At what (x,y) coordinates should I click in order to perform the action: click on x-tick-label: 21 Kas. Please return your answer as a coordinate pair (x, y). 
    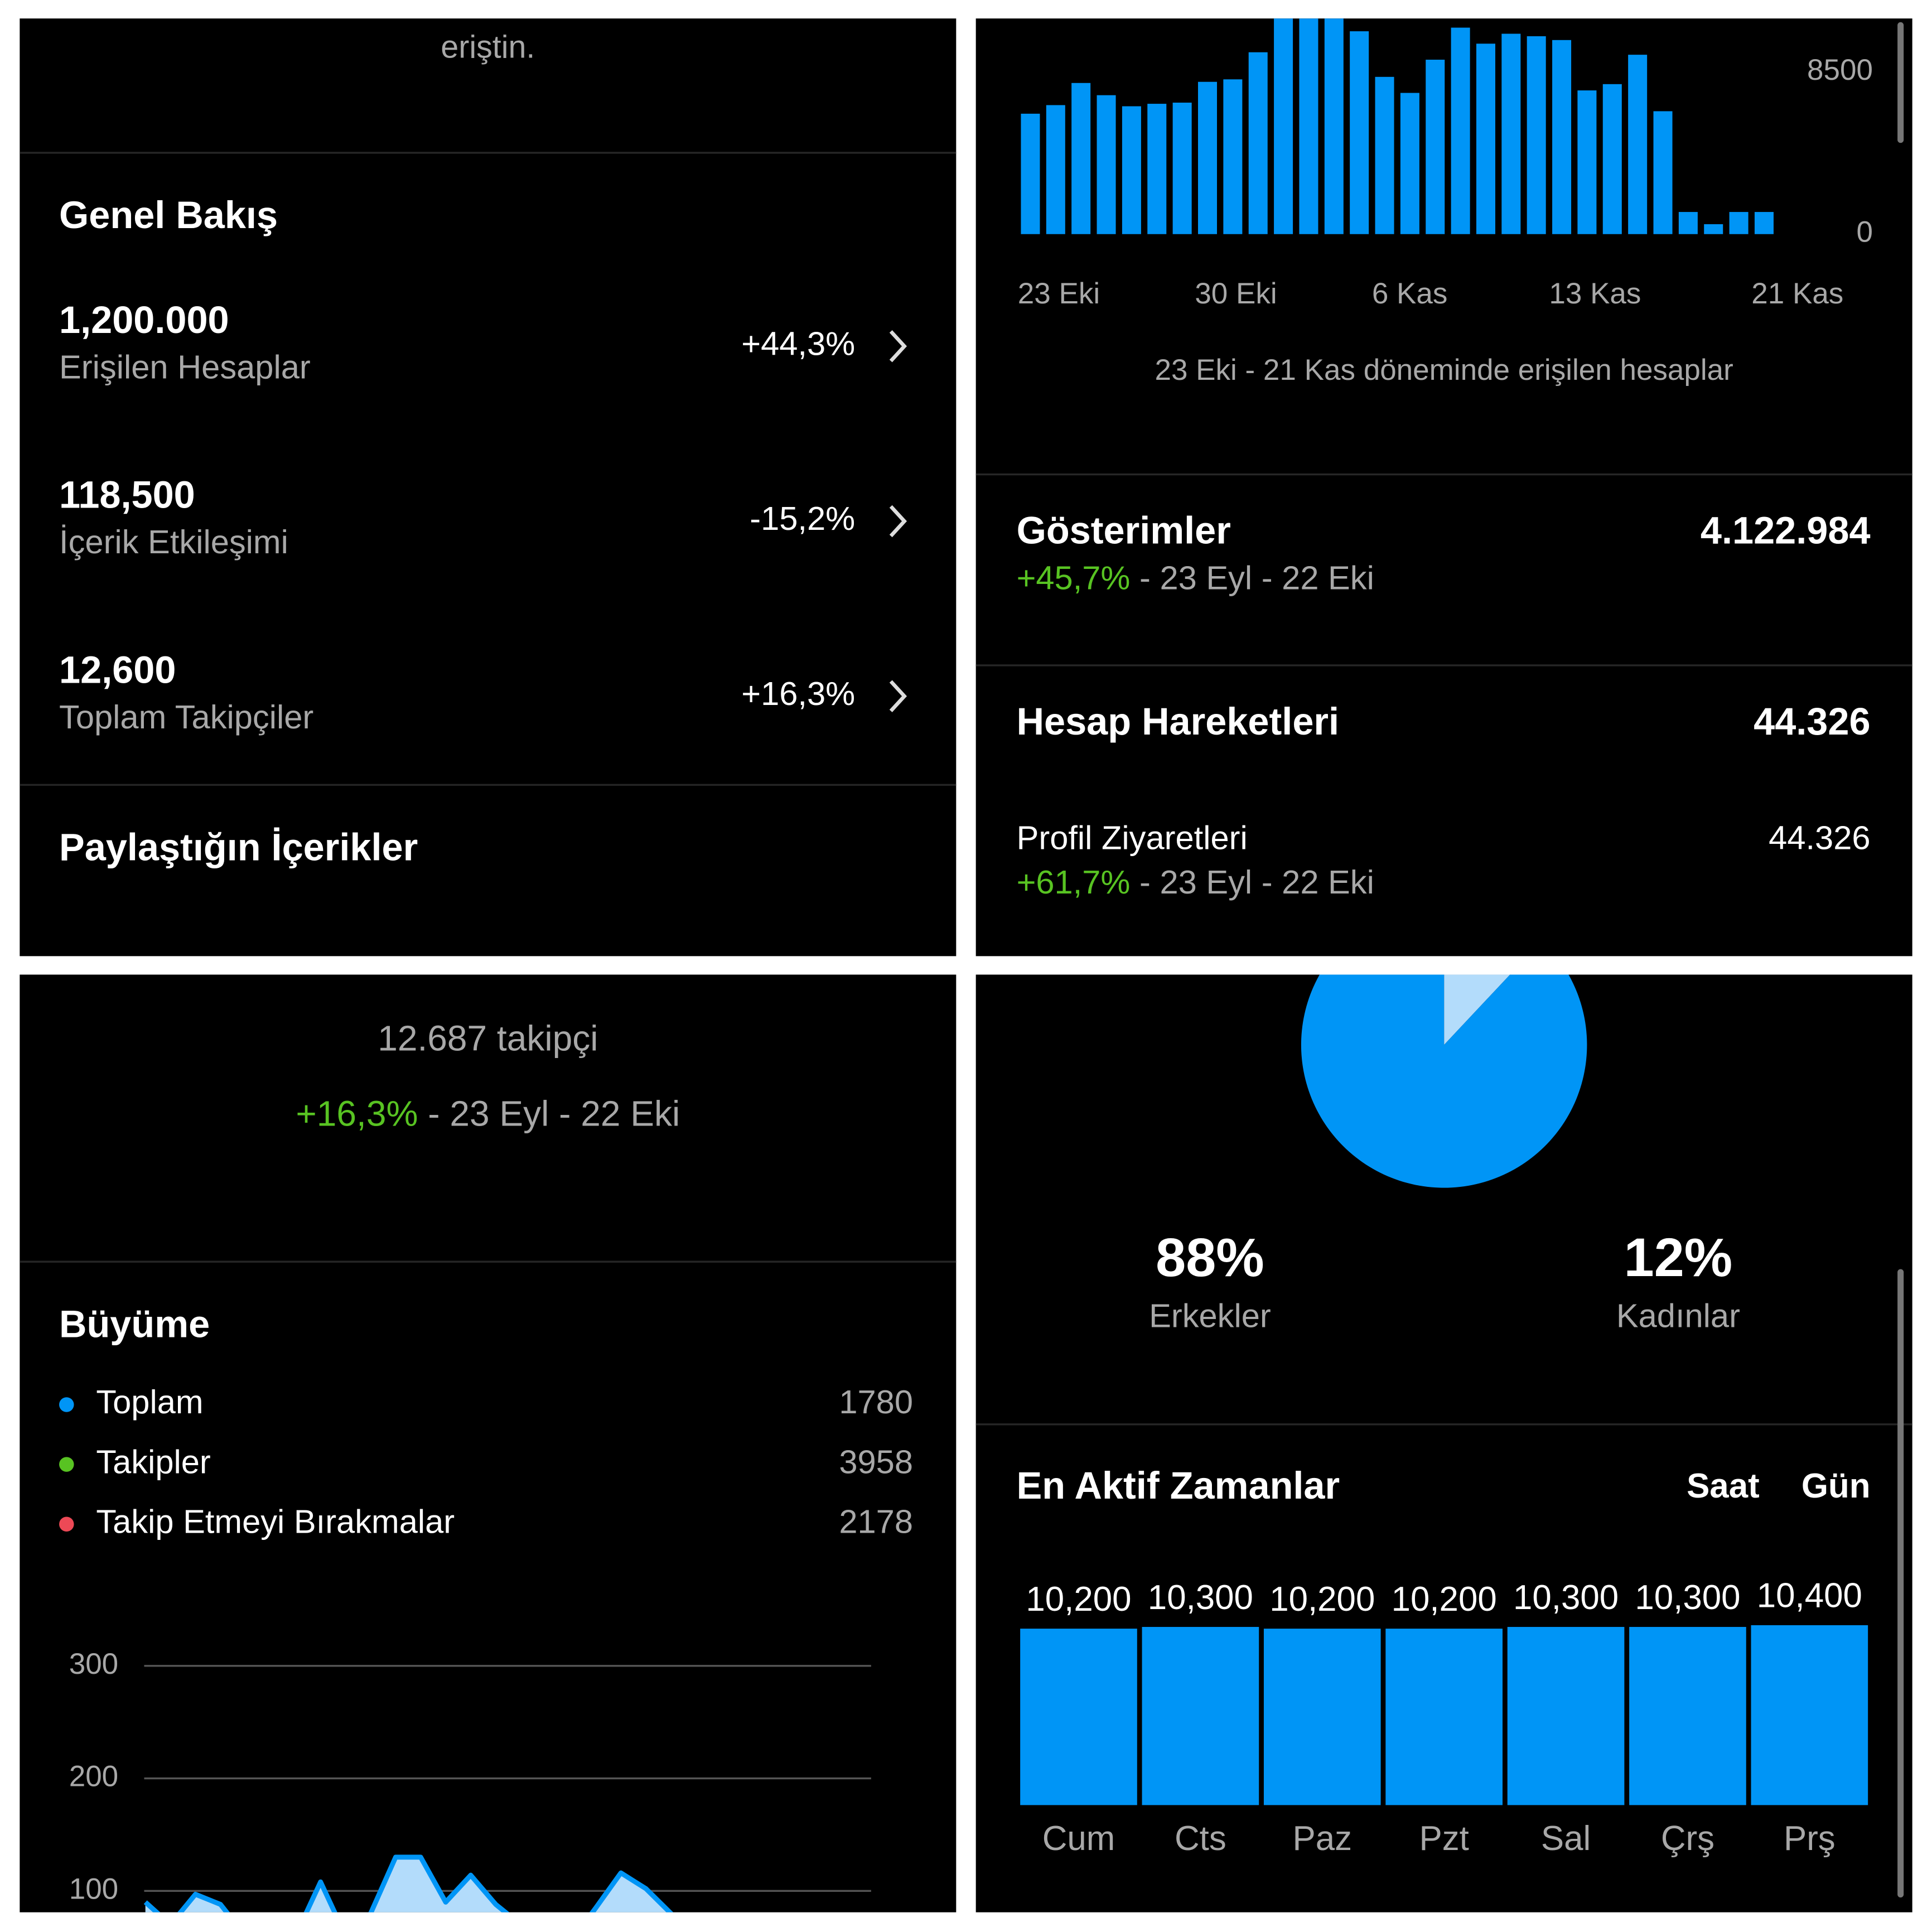
    Looking at the image, I should click on (1797, 293).